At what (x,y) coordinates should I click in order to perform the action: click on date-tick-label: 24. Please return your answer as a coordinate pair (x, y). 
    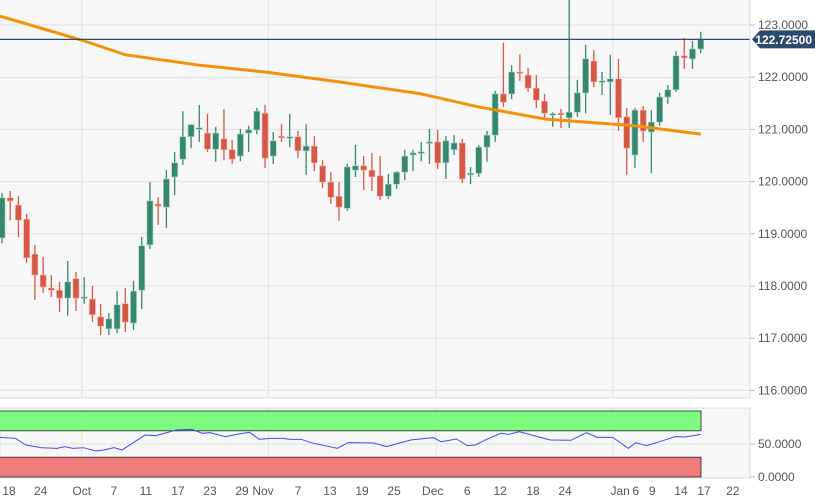
    Looking at the image, I should click on (41, 491).